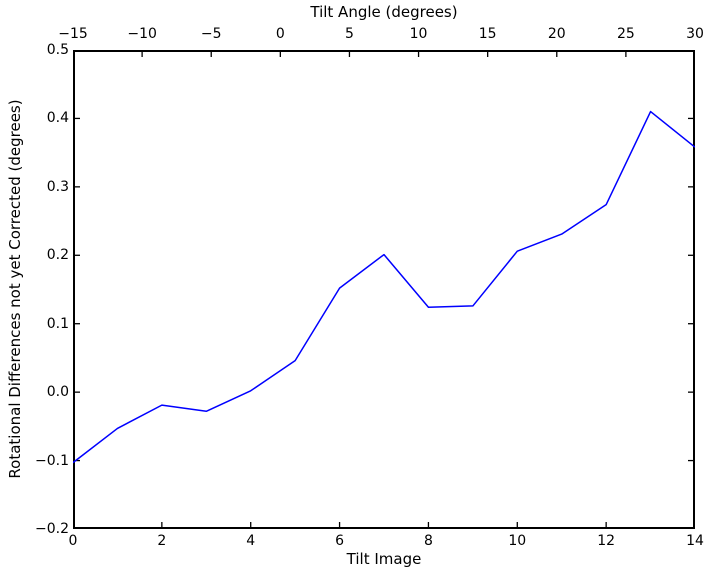 The image size is (714, 579). Describe the element at coordinates (251, 541) in the screenshot. I see `x-axis-tick-label: 4` at that location.